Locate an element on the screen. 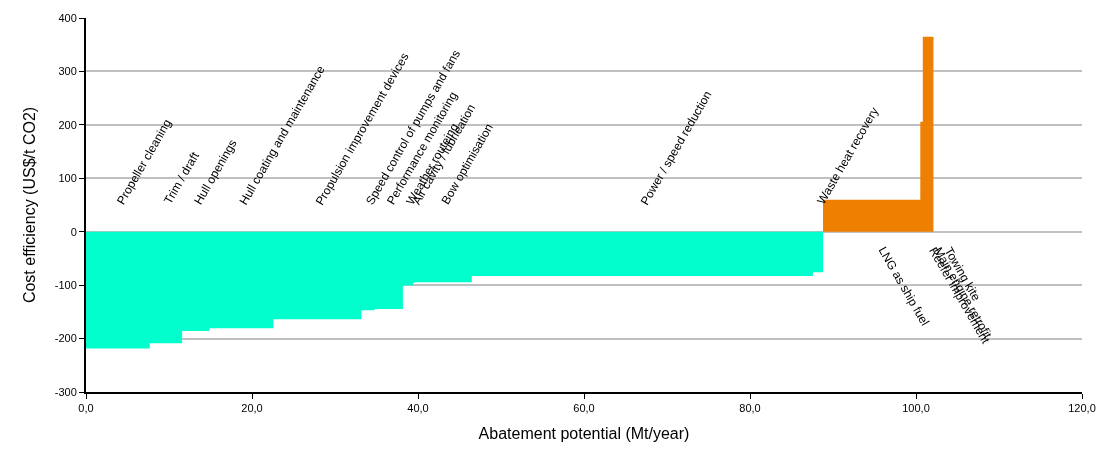  x-tick-label: 60,0 is located at coordinates (584, 408).